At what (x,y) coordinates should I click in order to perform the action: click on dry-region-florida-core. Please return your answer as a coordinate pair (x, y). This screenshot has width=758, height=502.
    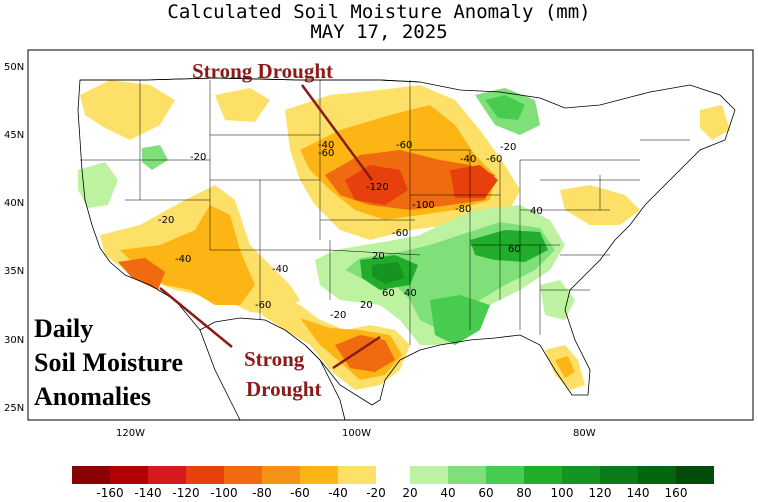
    Looking at the image, I should click on (565, 367).